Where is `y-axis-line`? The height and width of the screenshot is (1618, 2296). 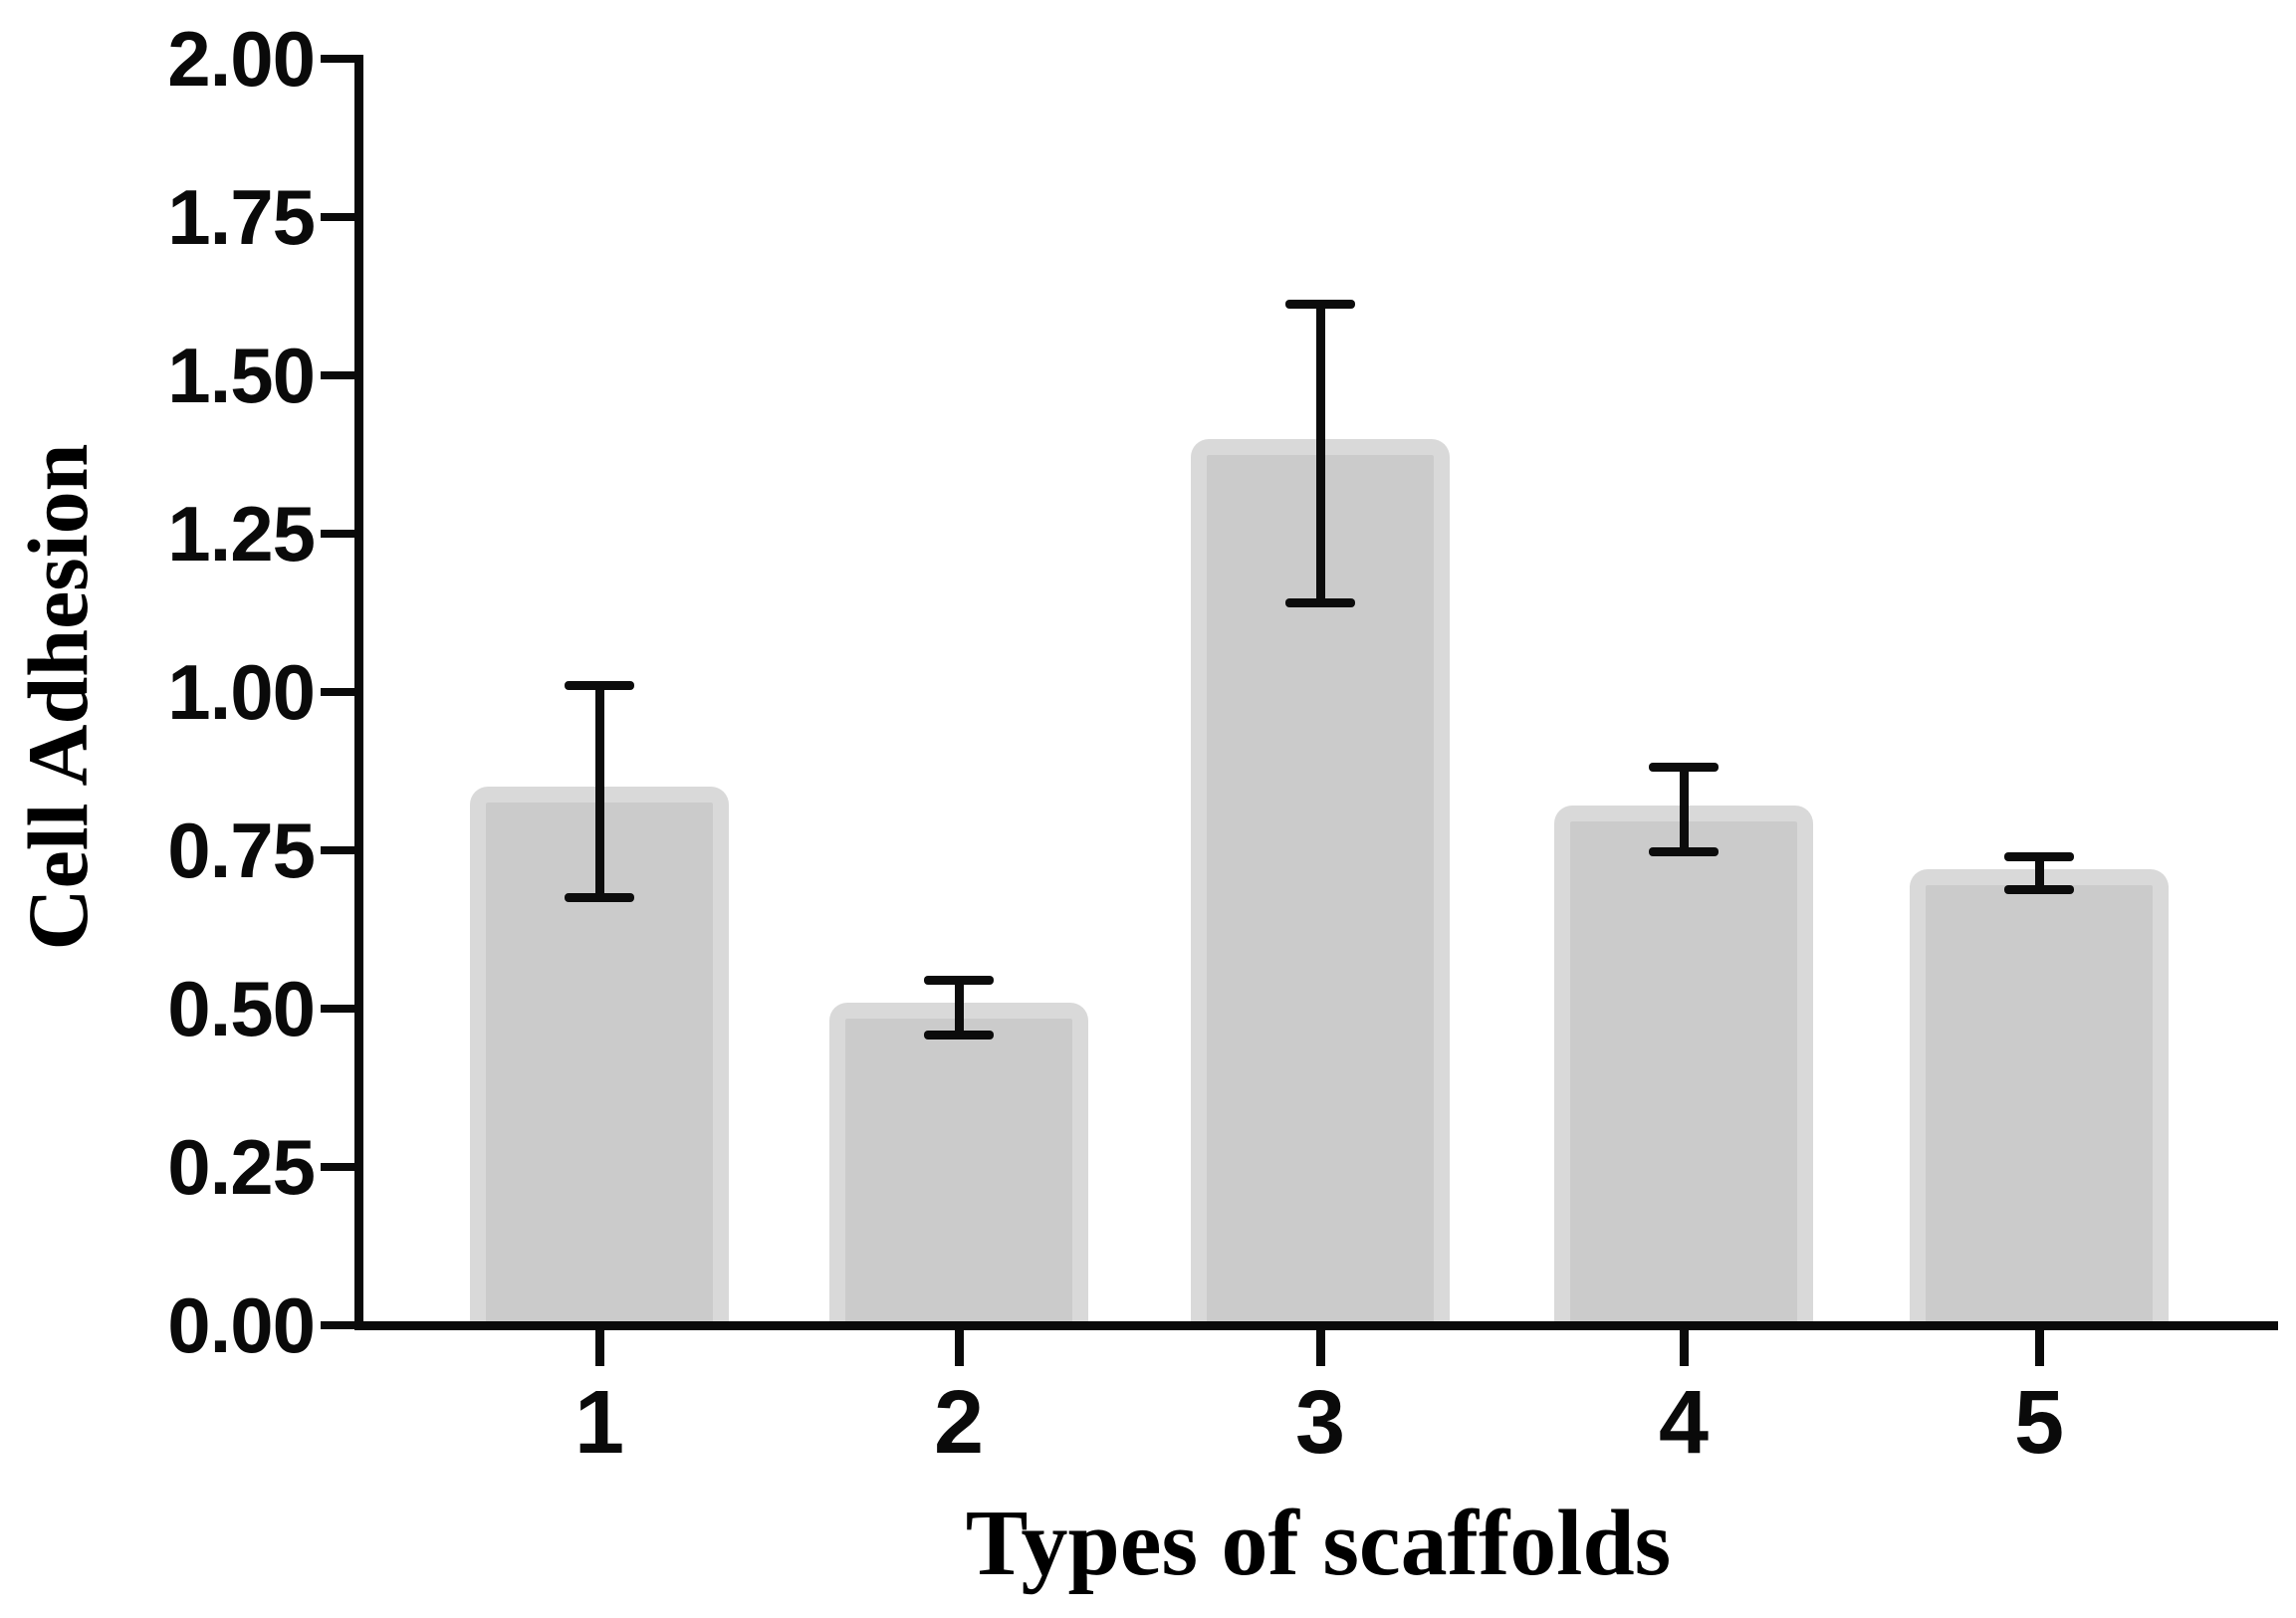 y-axis-line is located at coordinates (358, 692).